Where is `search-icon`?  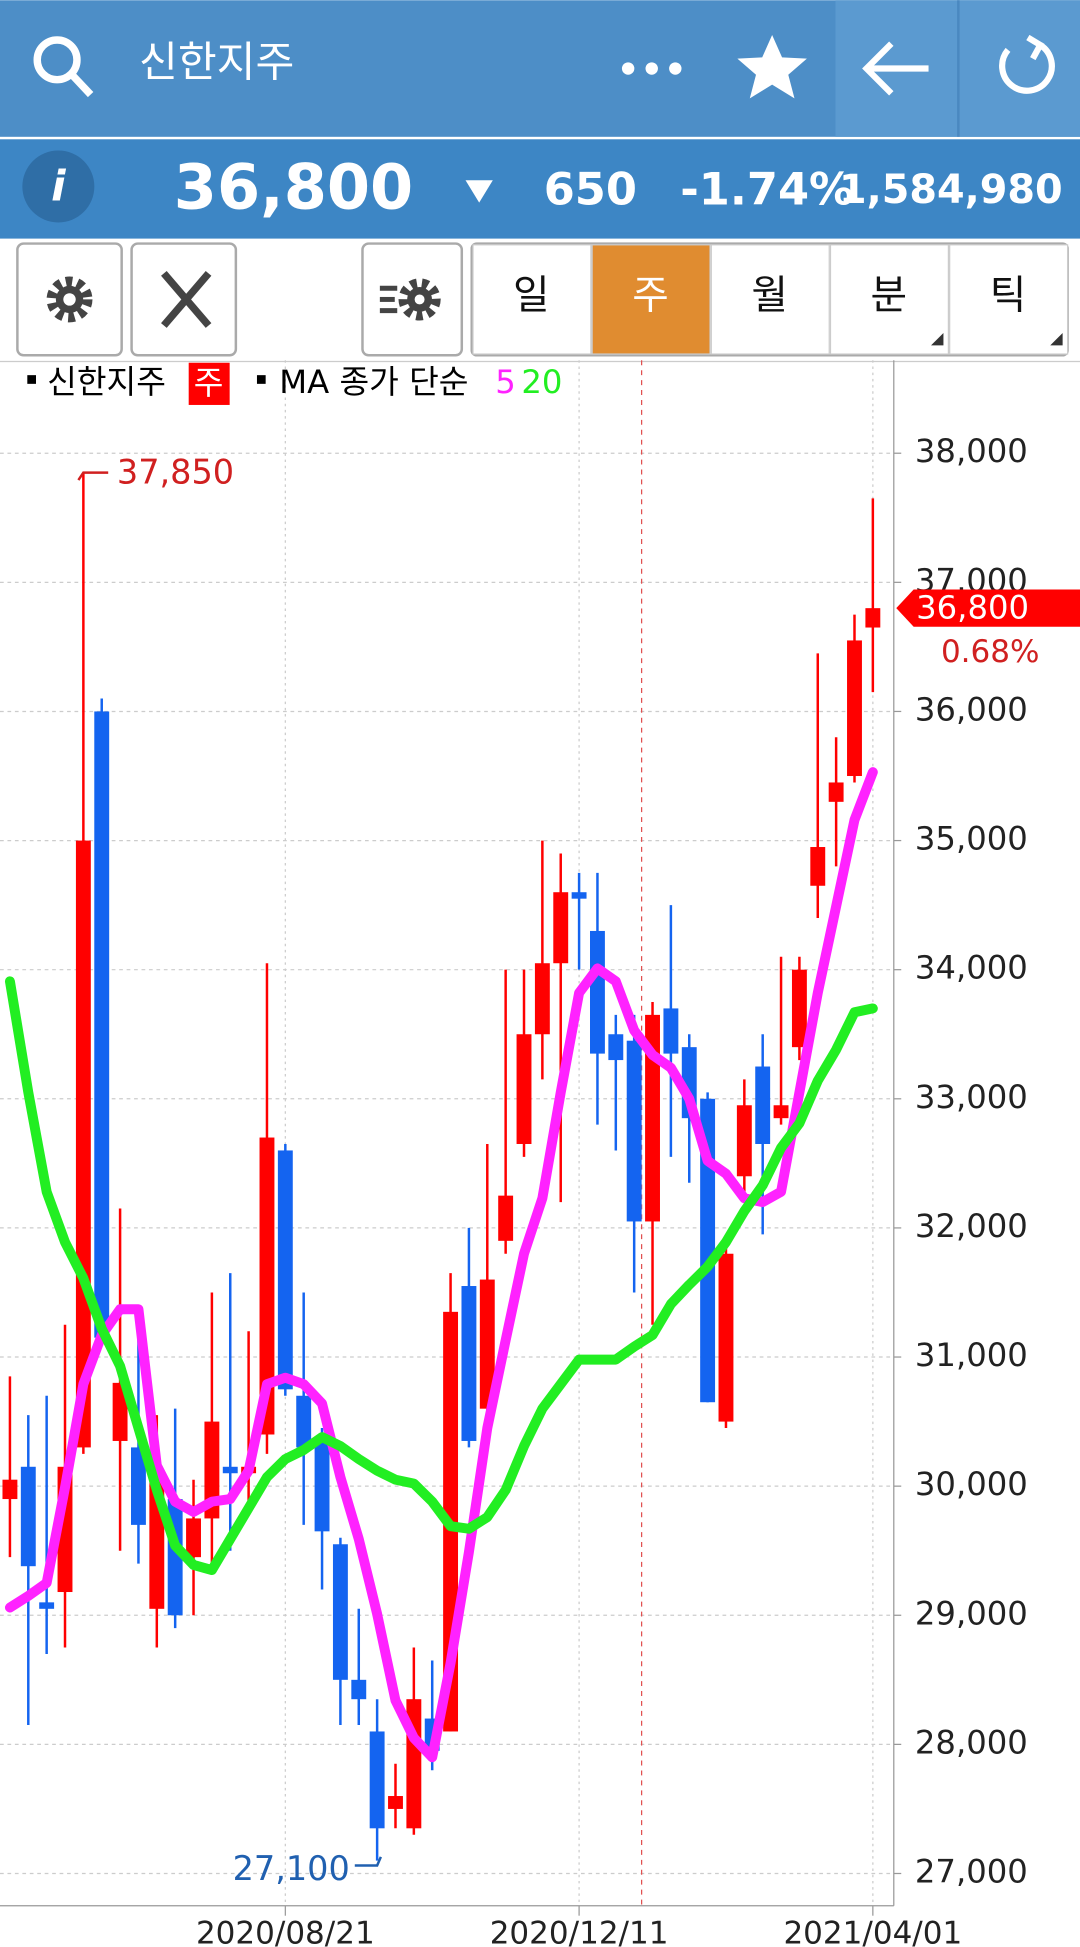 search-icon is located at coordinates (63, 67).